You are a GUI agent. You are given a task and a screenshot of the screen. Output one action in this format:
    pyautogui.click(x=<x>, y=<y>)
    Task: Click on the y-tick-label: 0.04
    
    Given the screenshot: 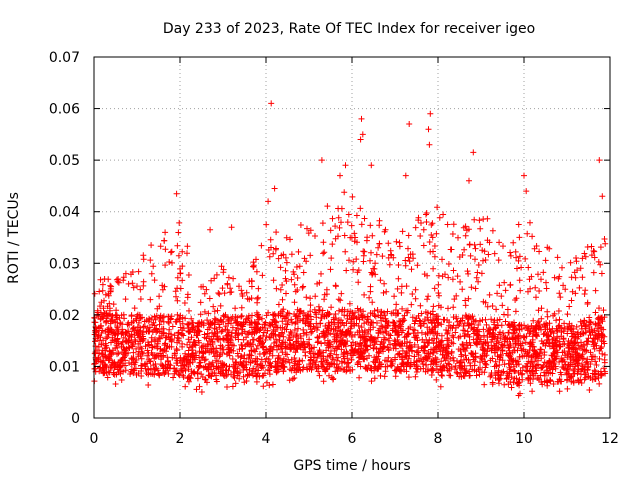 What is the action you would take?
    pyautogui.click(x=64, y=213)
    